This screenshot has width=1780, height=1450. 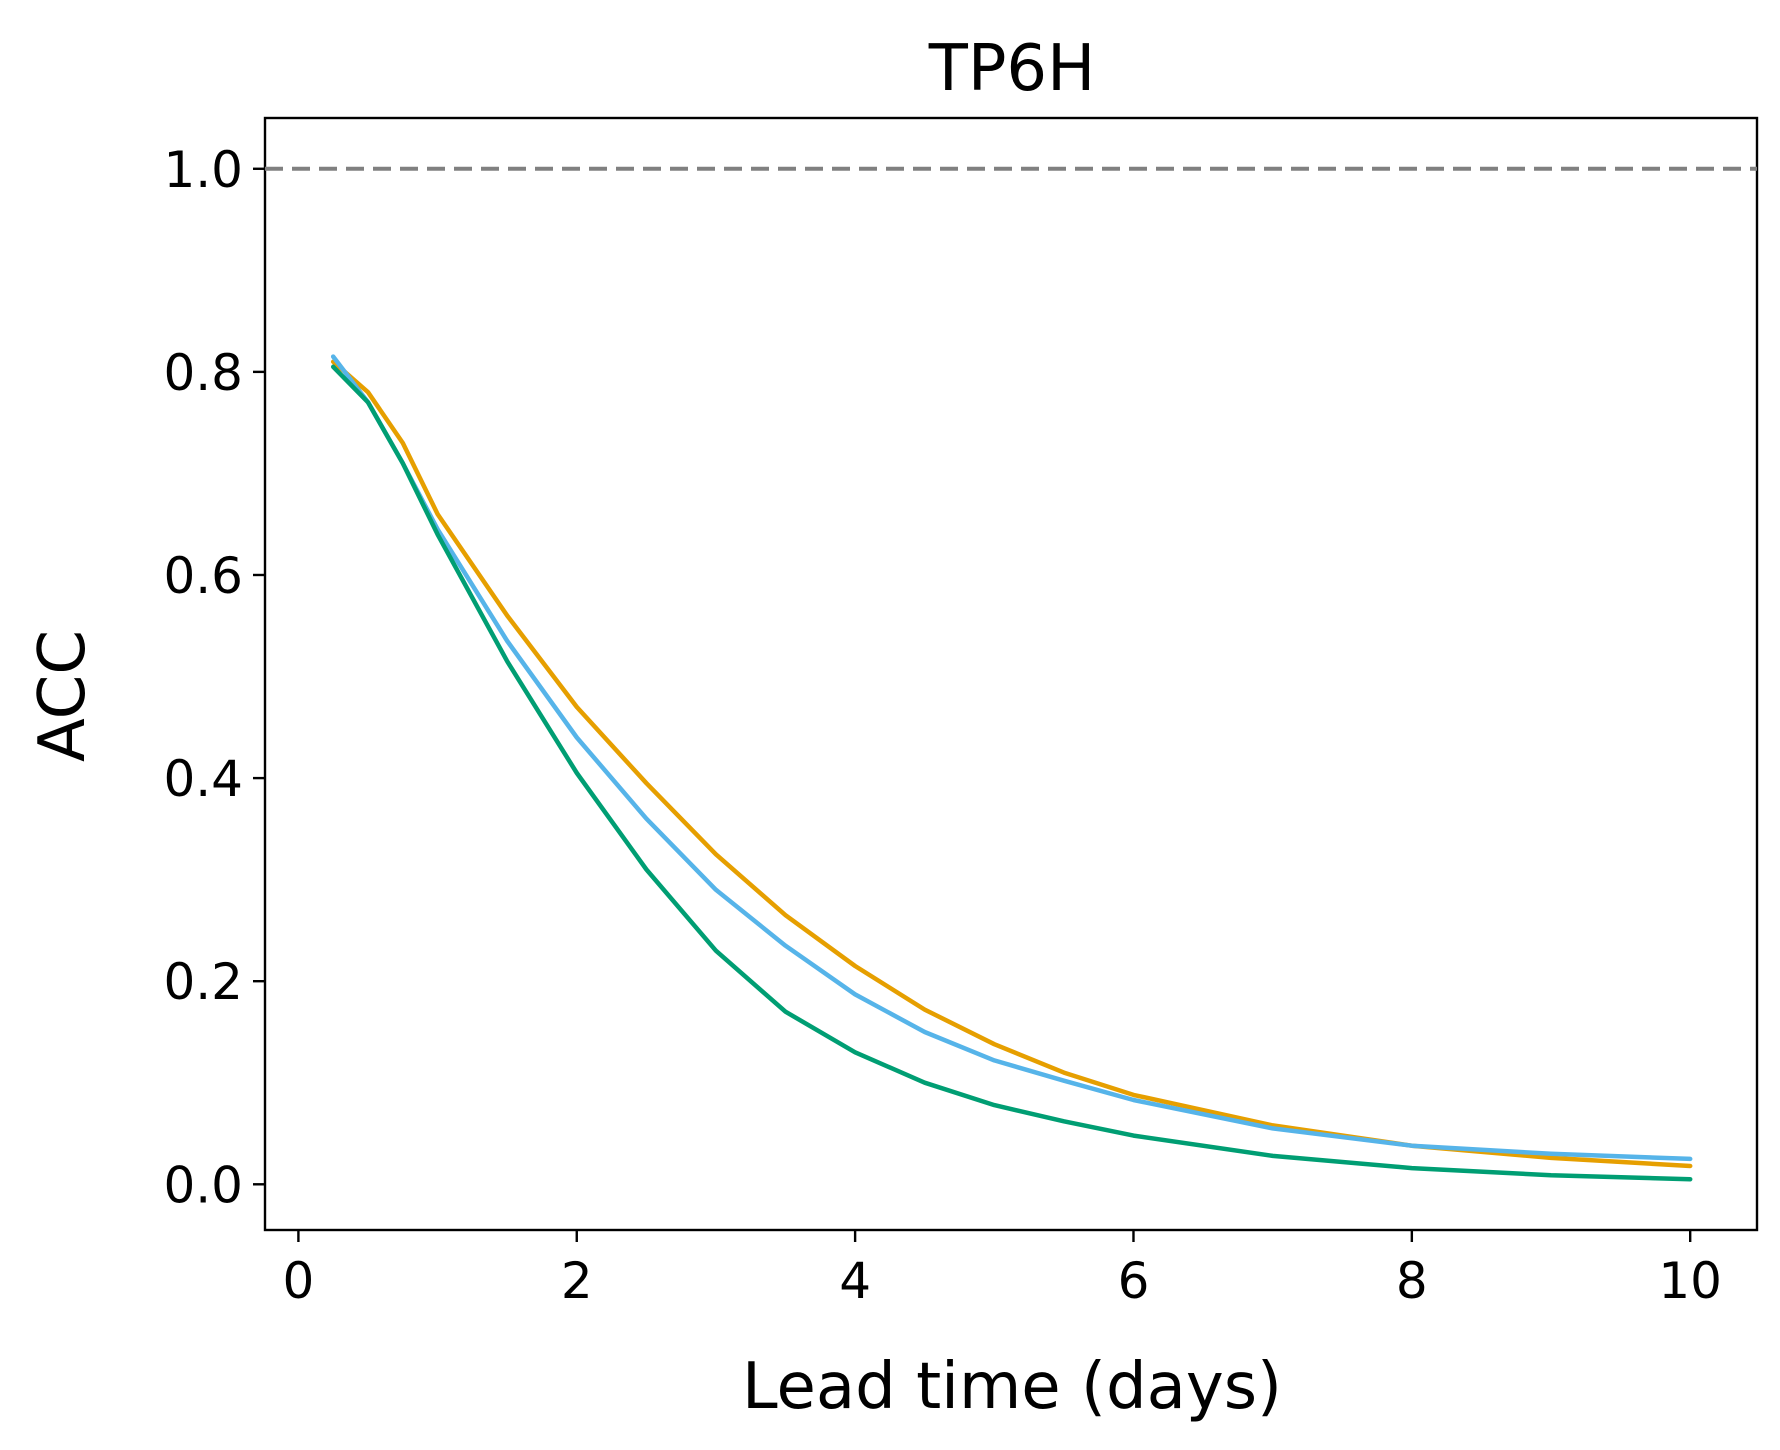 I want to click on y-tick-label-5: 1.0, so click(x=203, y=170).